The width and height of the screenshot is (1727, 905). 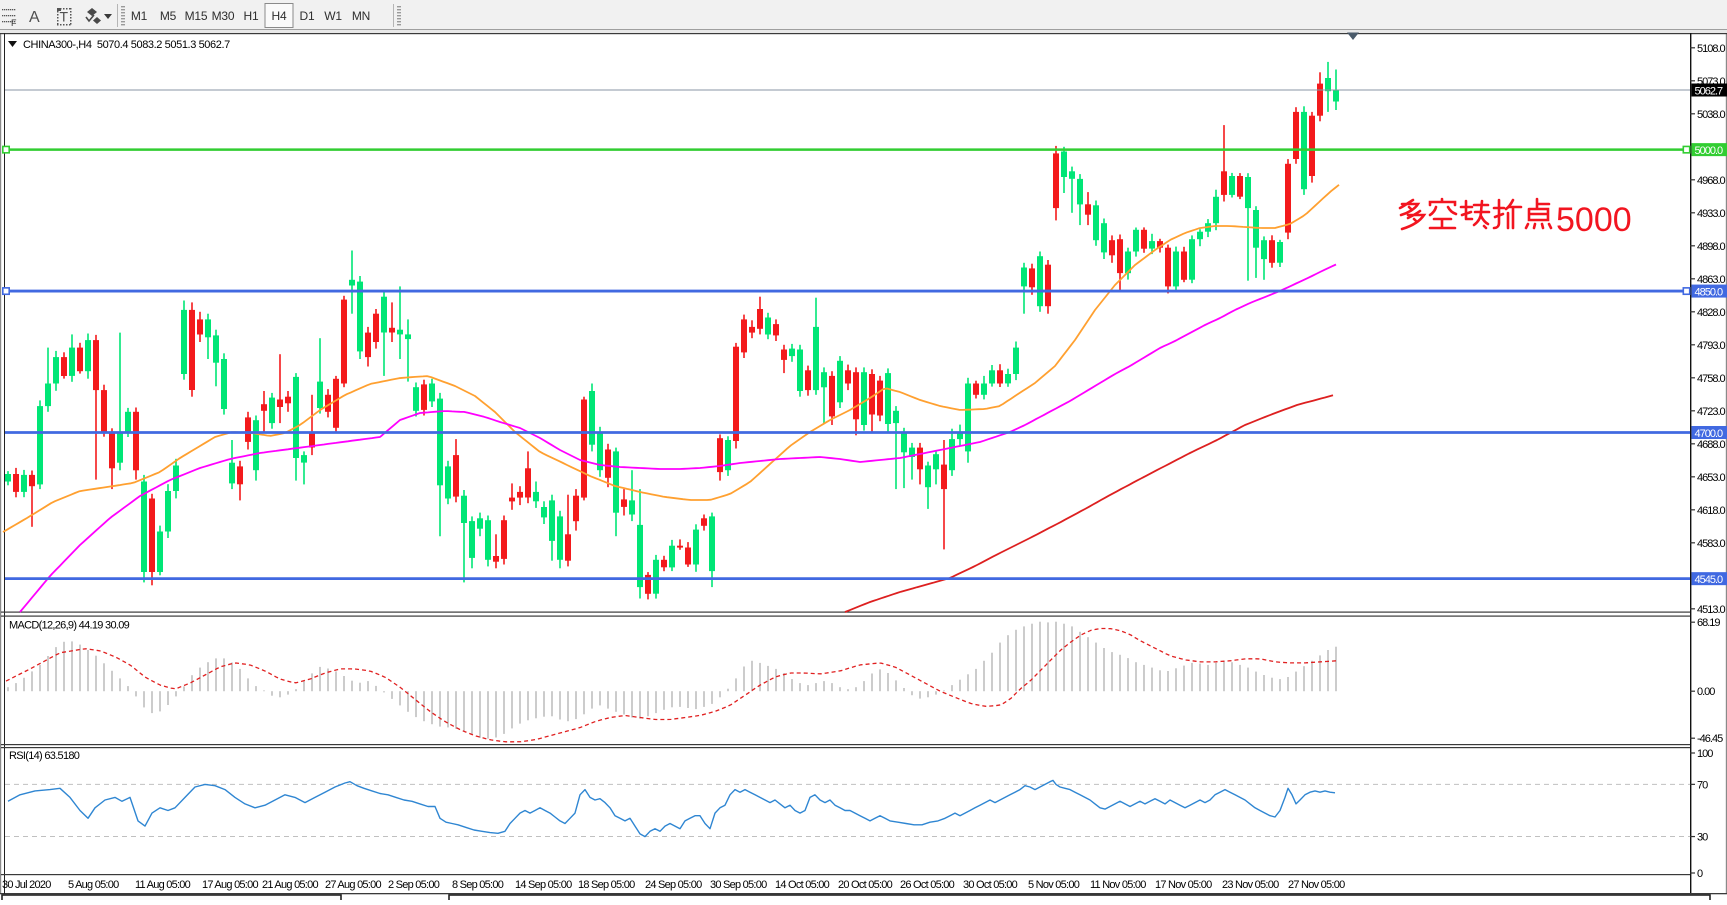 What do you see at coordinates (1711, 115) in the screenshot?
I see `svg-text: 5038.0` at bounding box center [1711, 115].